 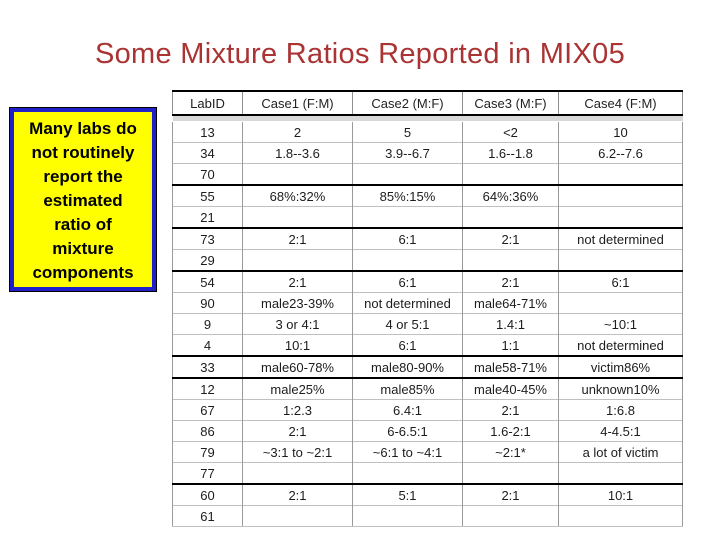 I want to click on lab-id-cell: 21, so click(x=207, y=217).